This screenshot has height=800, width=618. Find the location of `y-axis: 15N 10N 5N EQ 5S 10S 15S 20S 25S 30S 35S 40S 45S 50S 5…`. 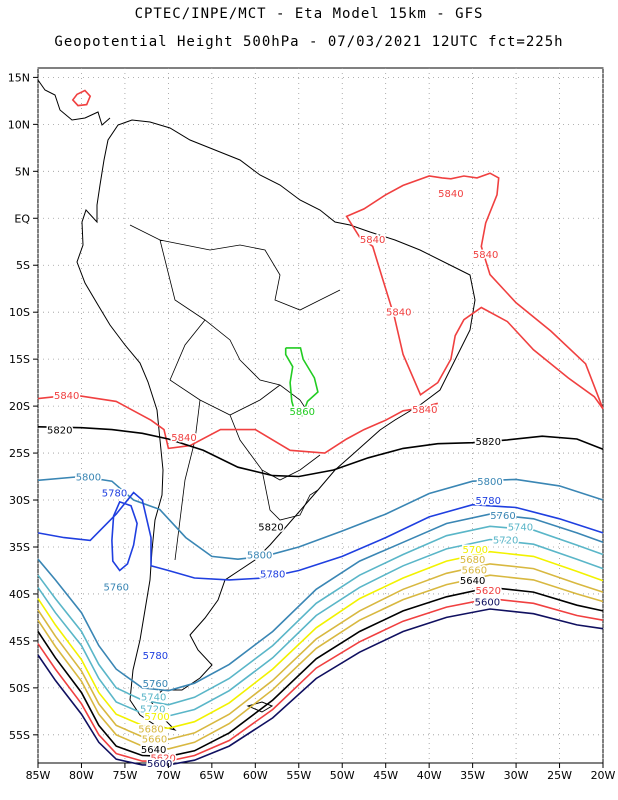

y-axis: 15N 10N 5N EQ 5S 10S 15S 20S 25S 30S 35S 40S 45S 50S 5… is located at coordinates (23, 406).